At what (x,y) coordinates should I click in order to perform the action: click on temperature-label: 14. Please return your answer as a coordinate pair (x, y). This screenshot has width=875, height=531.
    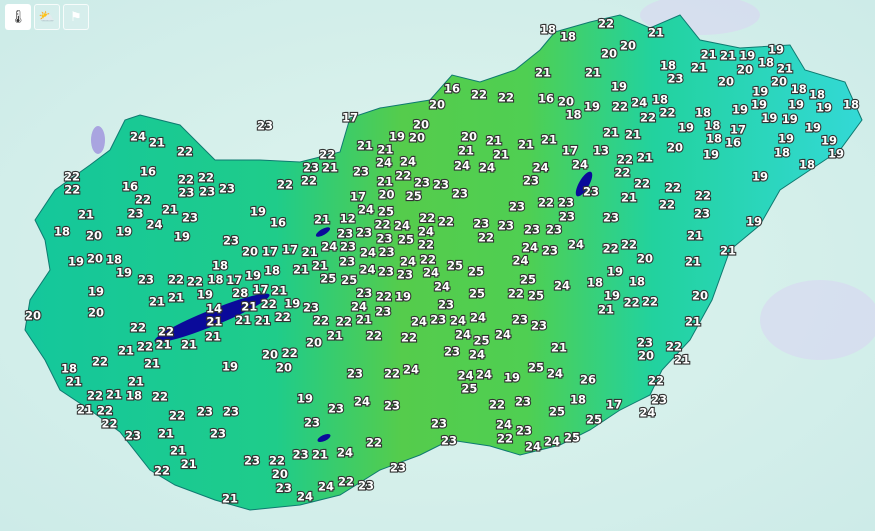
    Looking at the image, I should click on (214, 308).